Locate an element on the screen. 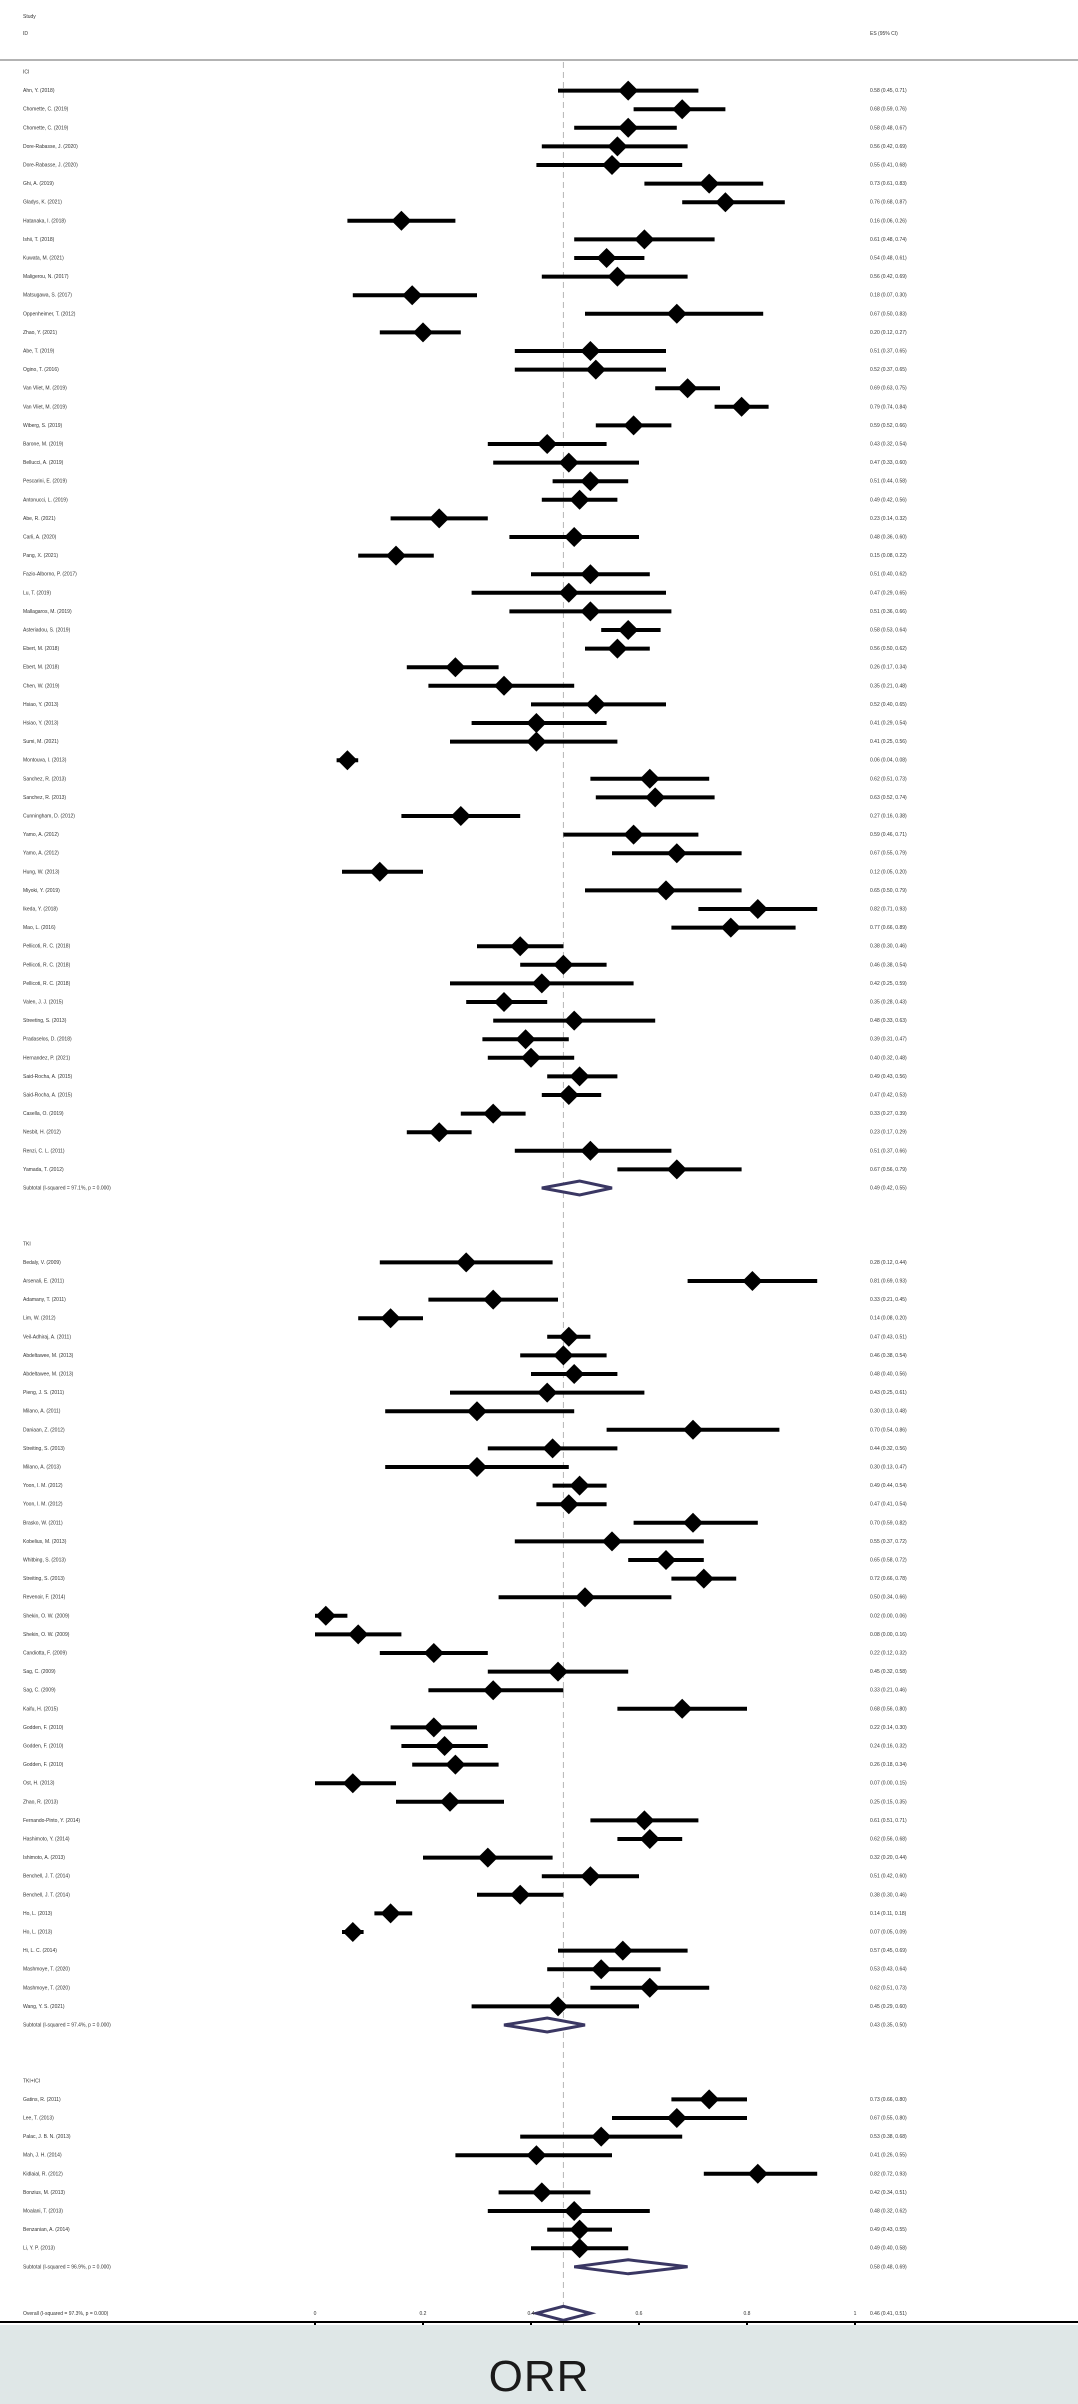 The width and height of the screenshot is (1078, 2404). effect-size-text: 0.07 (0.05, 0.09) is located at coordinates (888, 1933).